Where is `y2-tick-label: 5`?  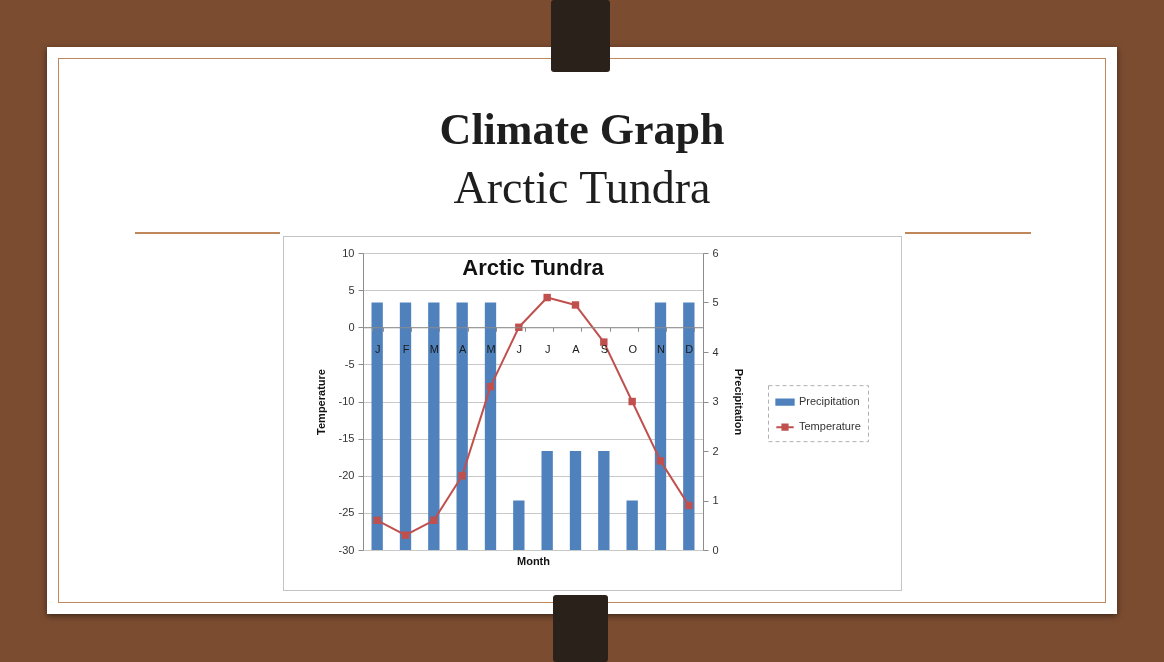 y2-tick-label: 5 is located at coordinates (715, 302).